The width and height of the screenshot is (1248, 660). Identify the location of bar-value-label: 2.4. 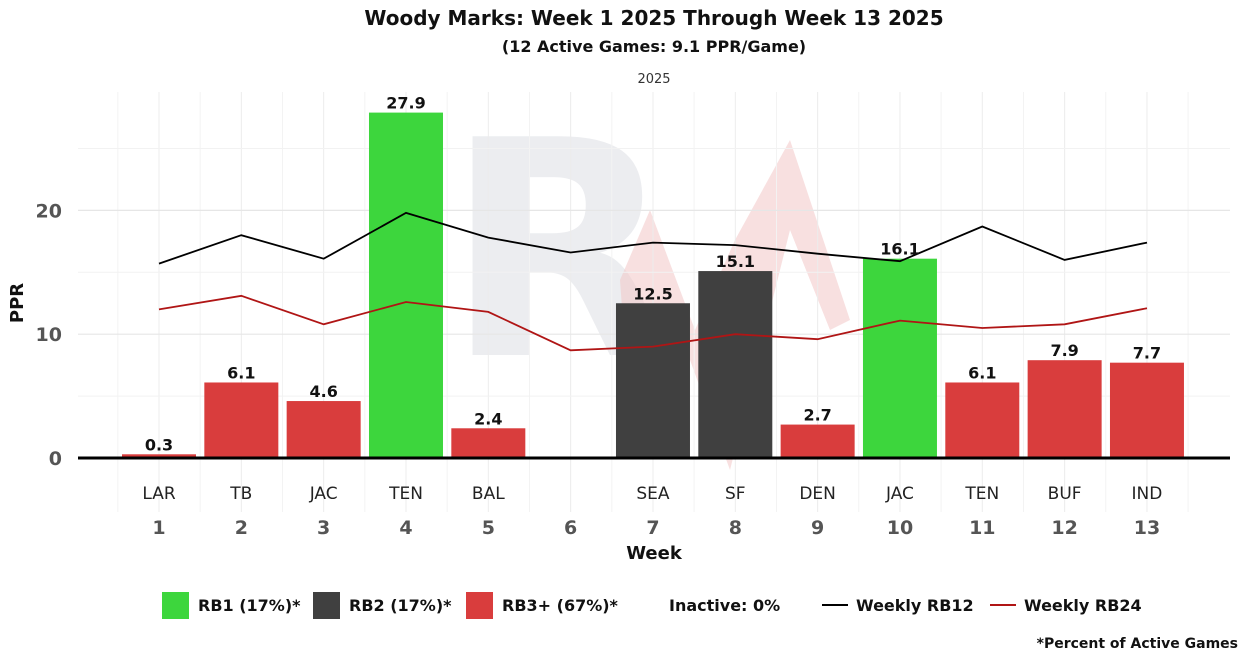
(488, 418).